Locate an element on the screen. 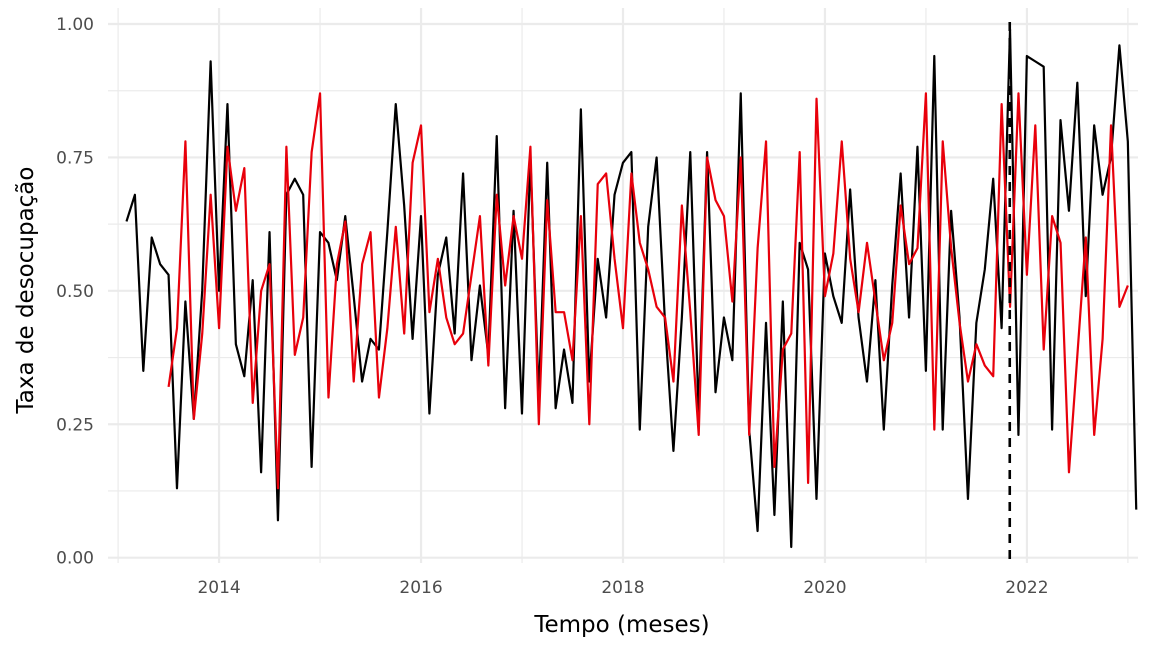  x-axis-title: Tempo (meses) is located at coordinates (621, 625).